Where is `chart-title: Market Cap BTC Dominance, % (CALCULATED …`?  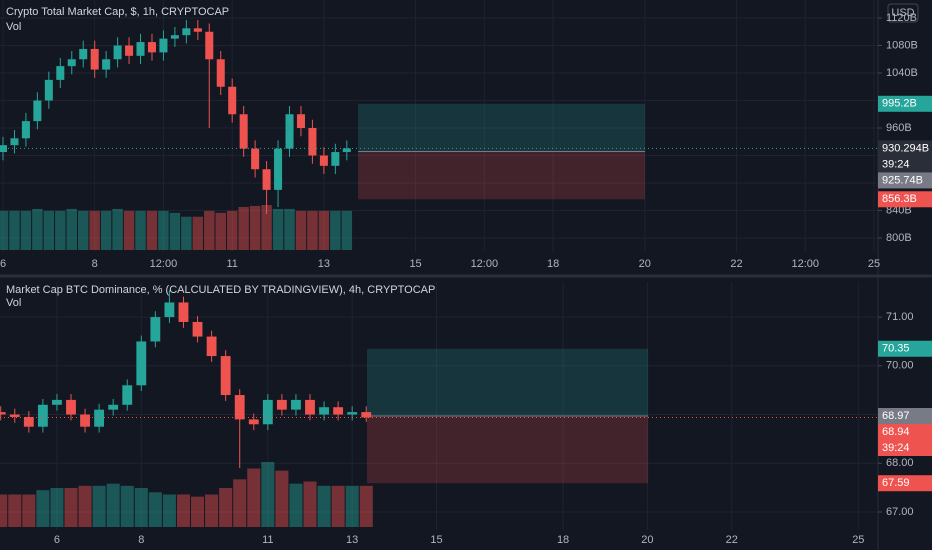 chart-title: Market Cap BTC Dominance, % (CALCULATED … is located at coordinates (220, 290).